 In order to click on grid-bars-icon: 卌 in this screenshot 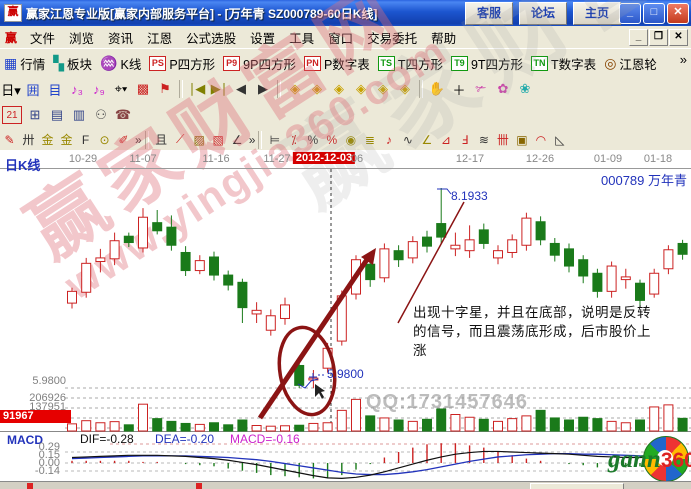, I will do `click(502, 140)`.